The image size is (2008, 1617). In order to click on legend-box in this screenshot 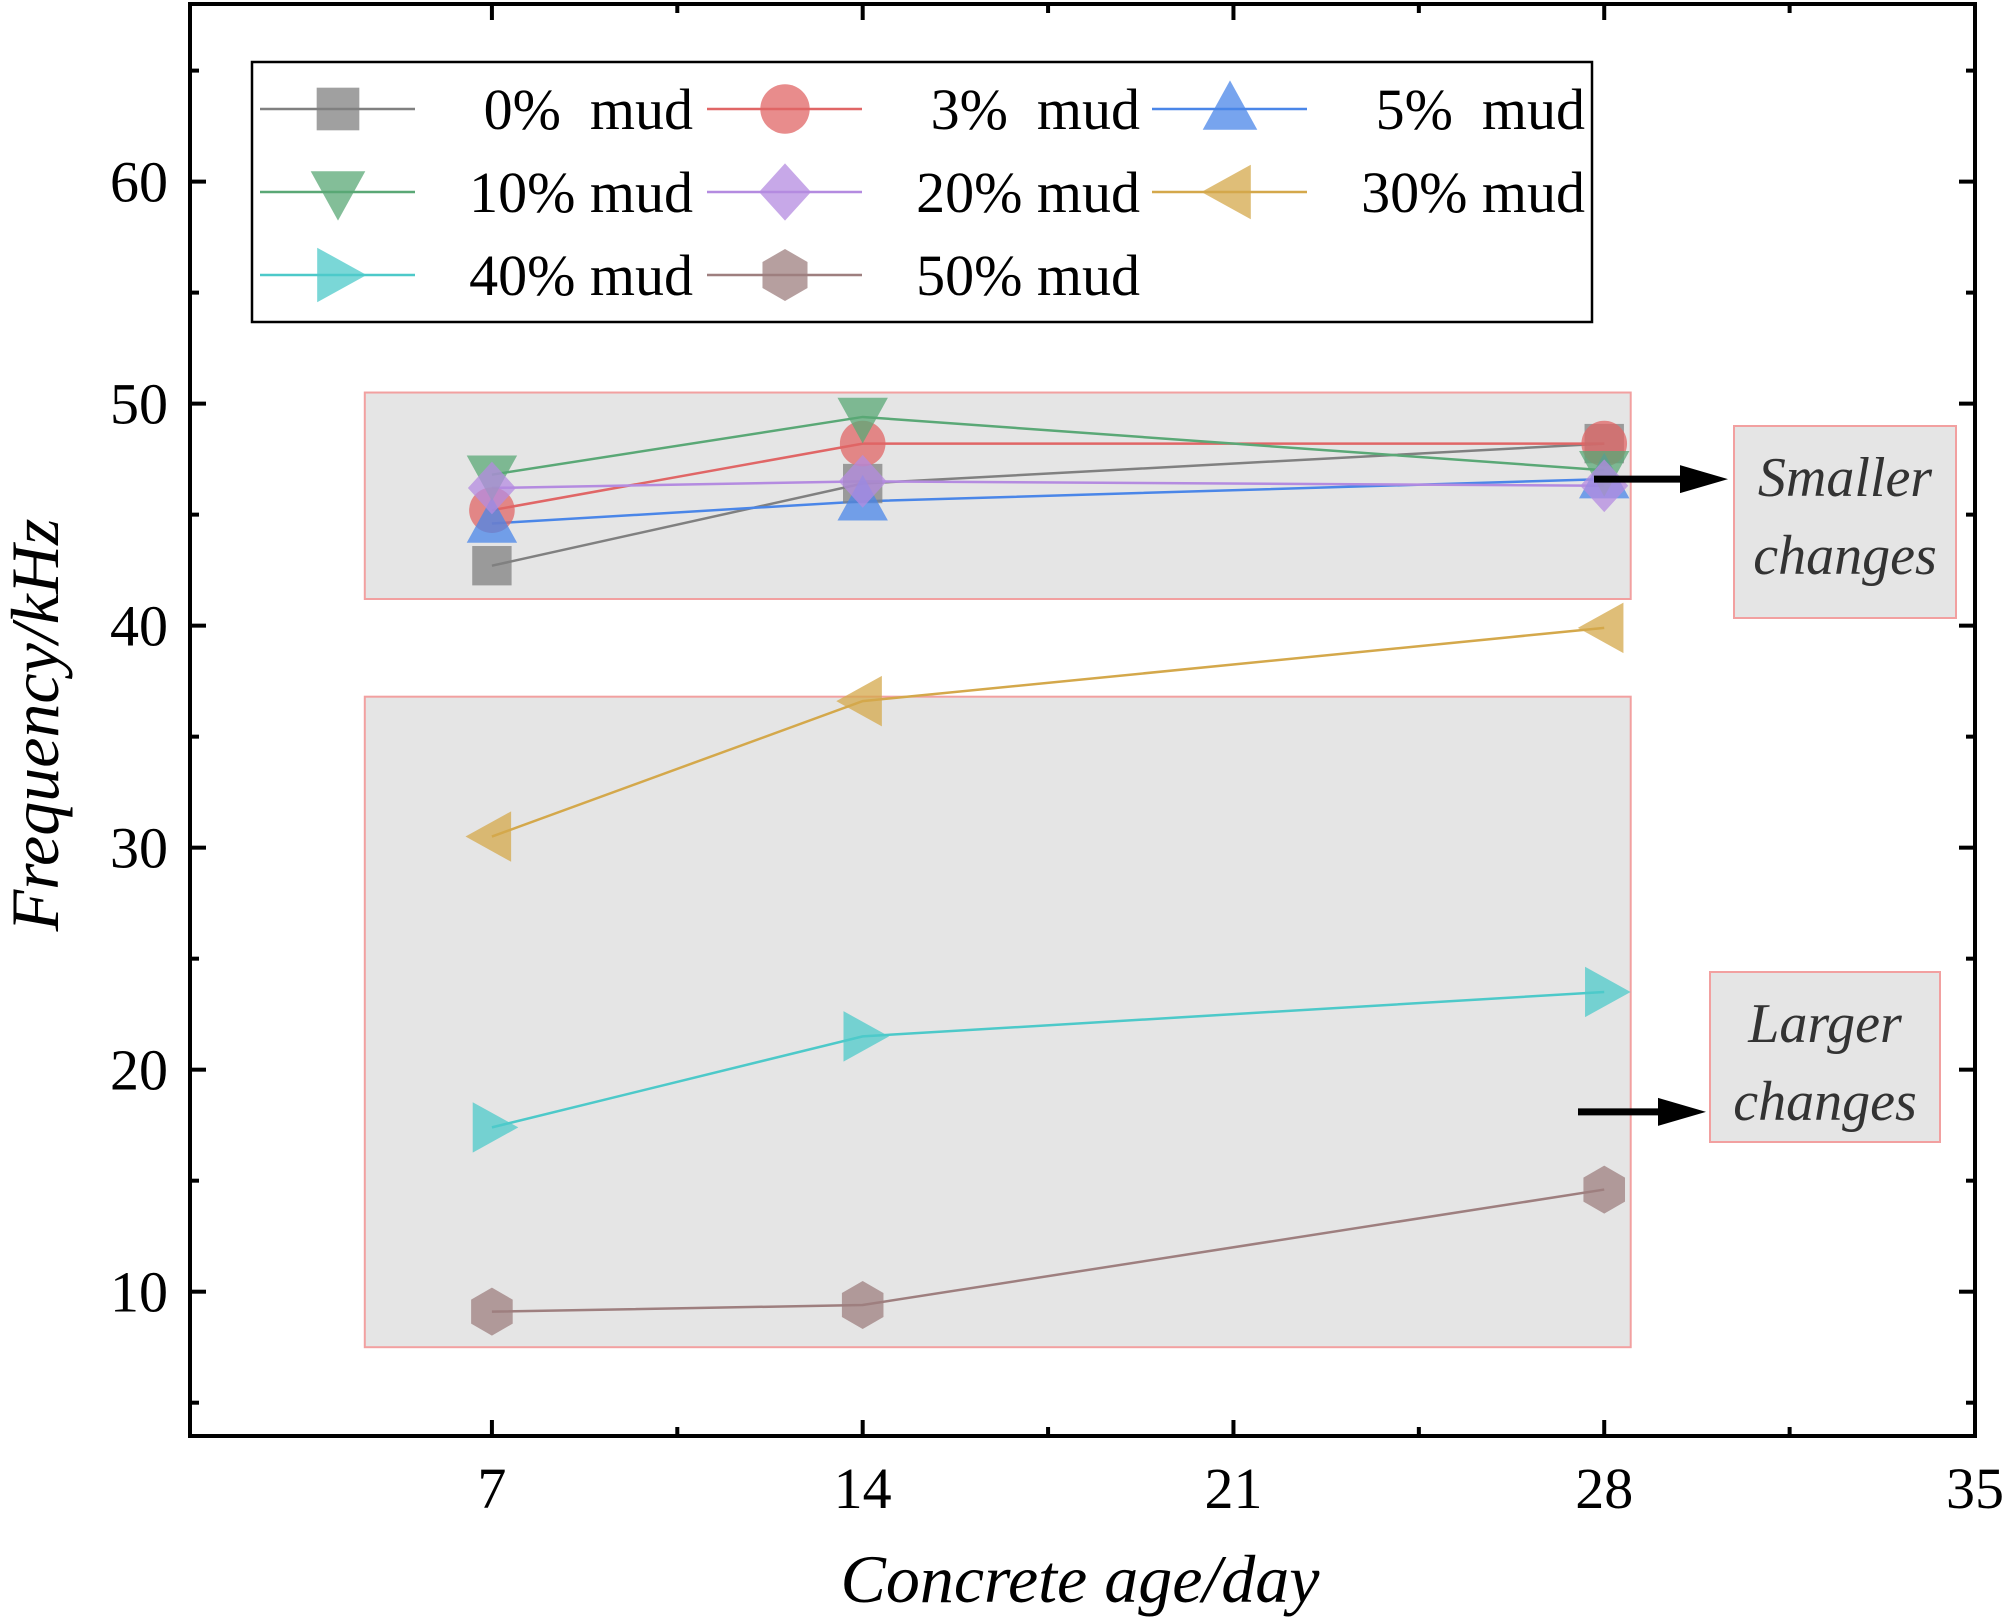, I will do `click(922, 192)`.